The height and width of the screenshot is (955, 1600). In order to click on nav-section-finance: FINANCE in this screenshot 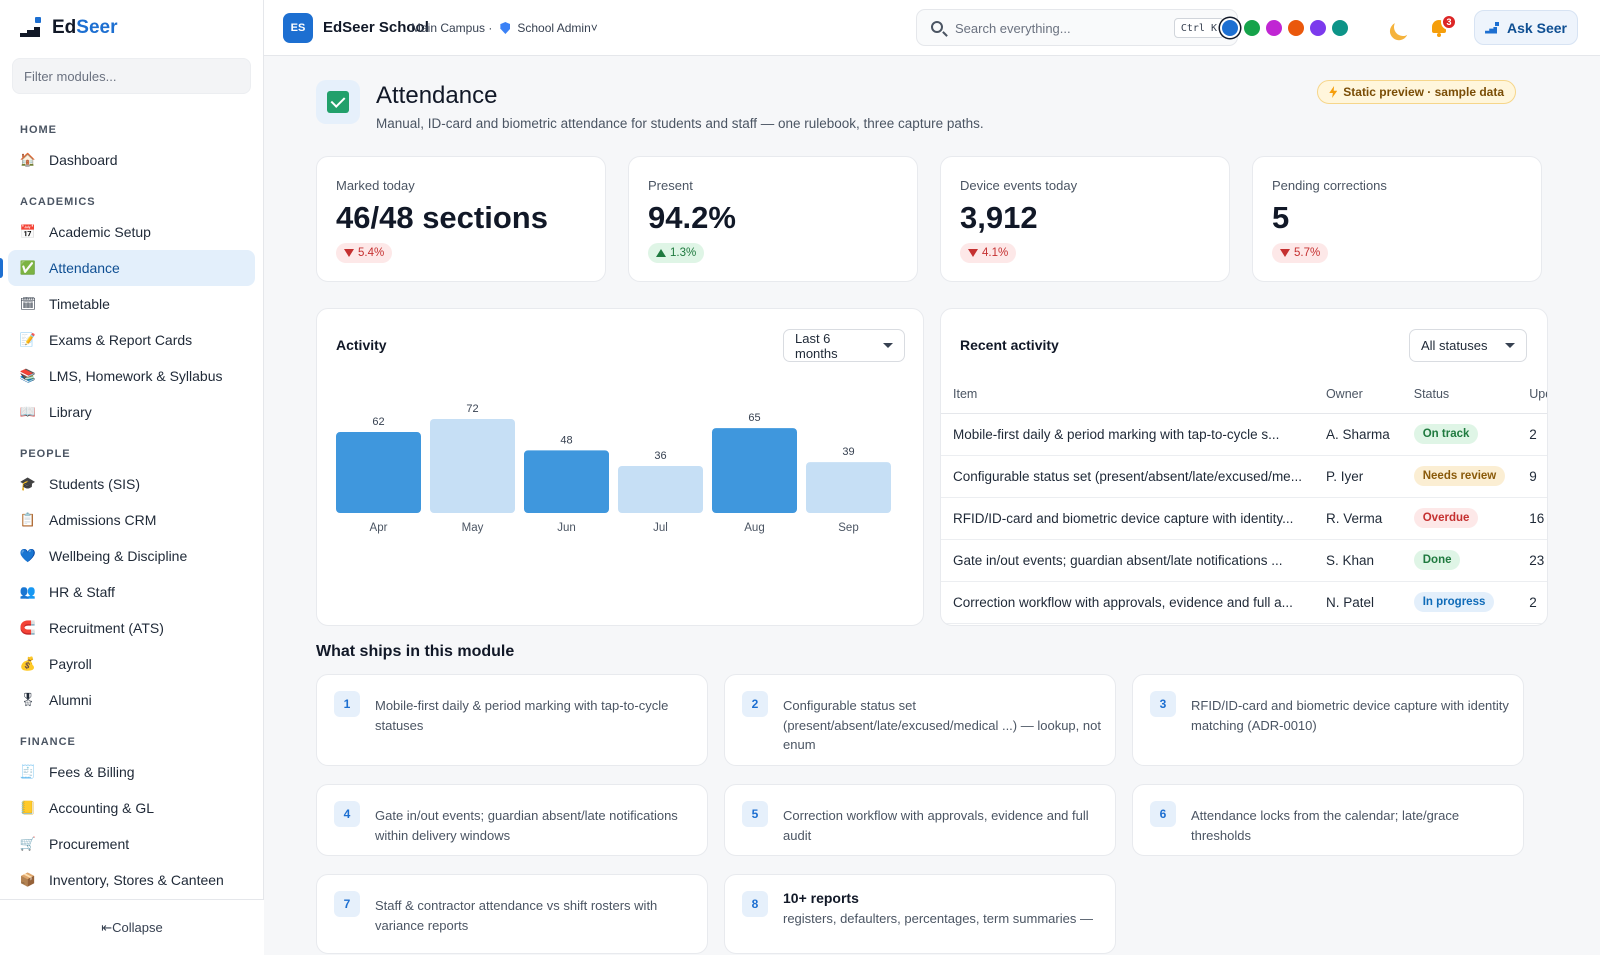, I will do `click(48, 742)`.